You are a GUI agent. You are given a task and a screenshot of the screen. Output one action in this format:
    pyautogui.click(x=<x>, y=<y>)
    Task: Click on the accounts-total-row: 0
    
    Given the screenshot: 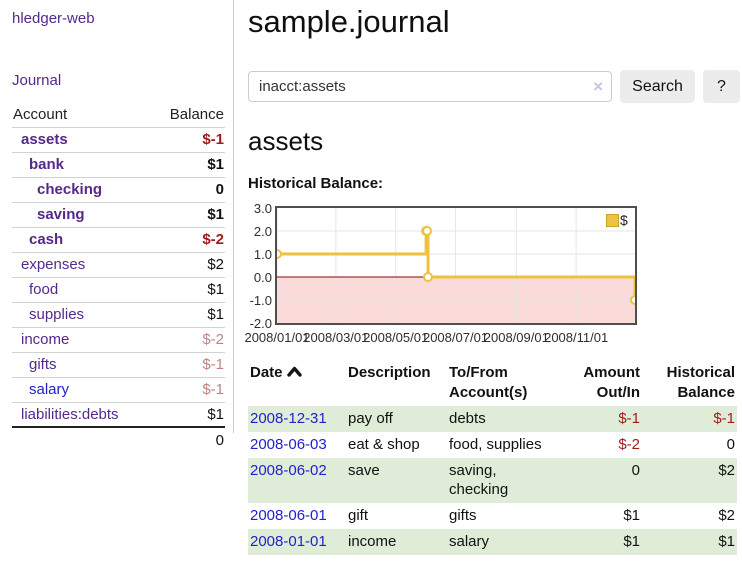 What is the action you would take?
    pyautogui.click(x=118, y=439)
    